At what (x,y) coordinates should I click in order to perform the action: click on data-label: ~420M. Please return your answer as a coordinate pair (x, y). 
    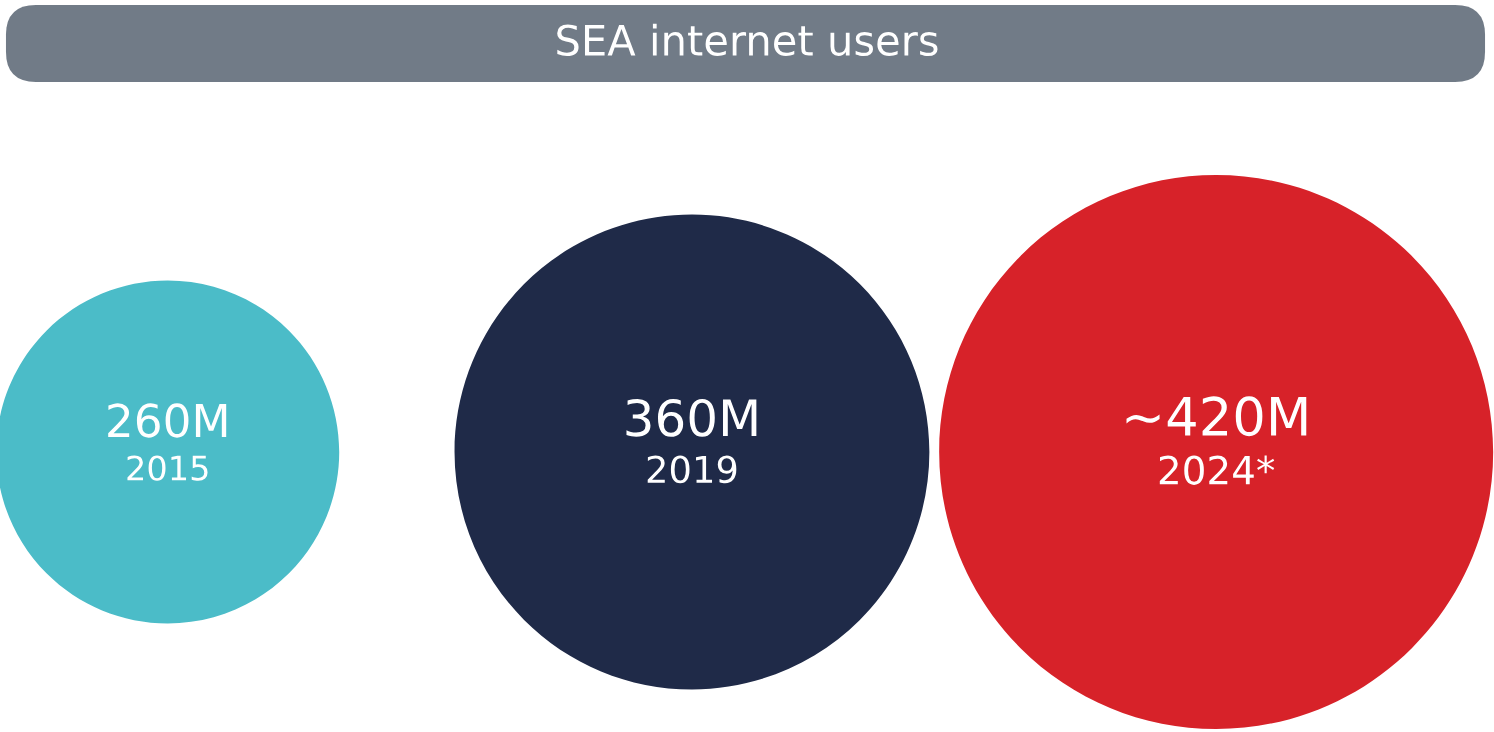
    Looking at the image, I should click on (1216, 416).